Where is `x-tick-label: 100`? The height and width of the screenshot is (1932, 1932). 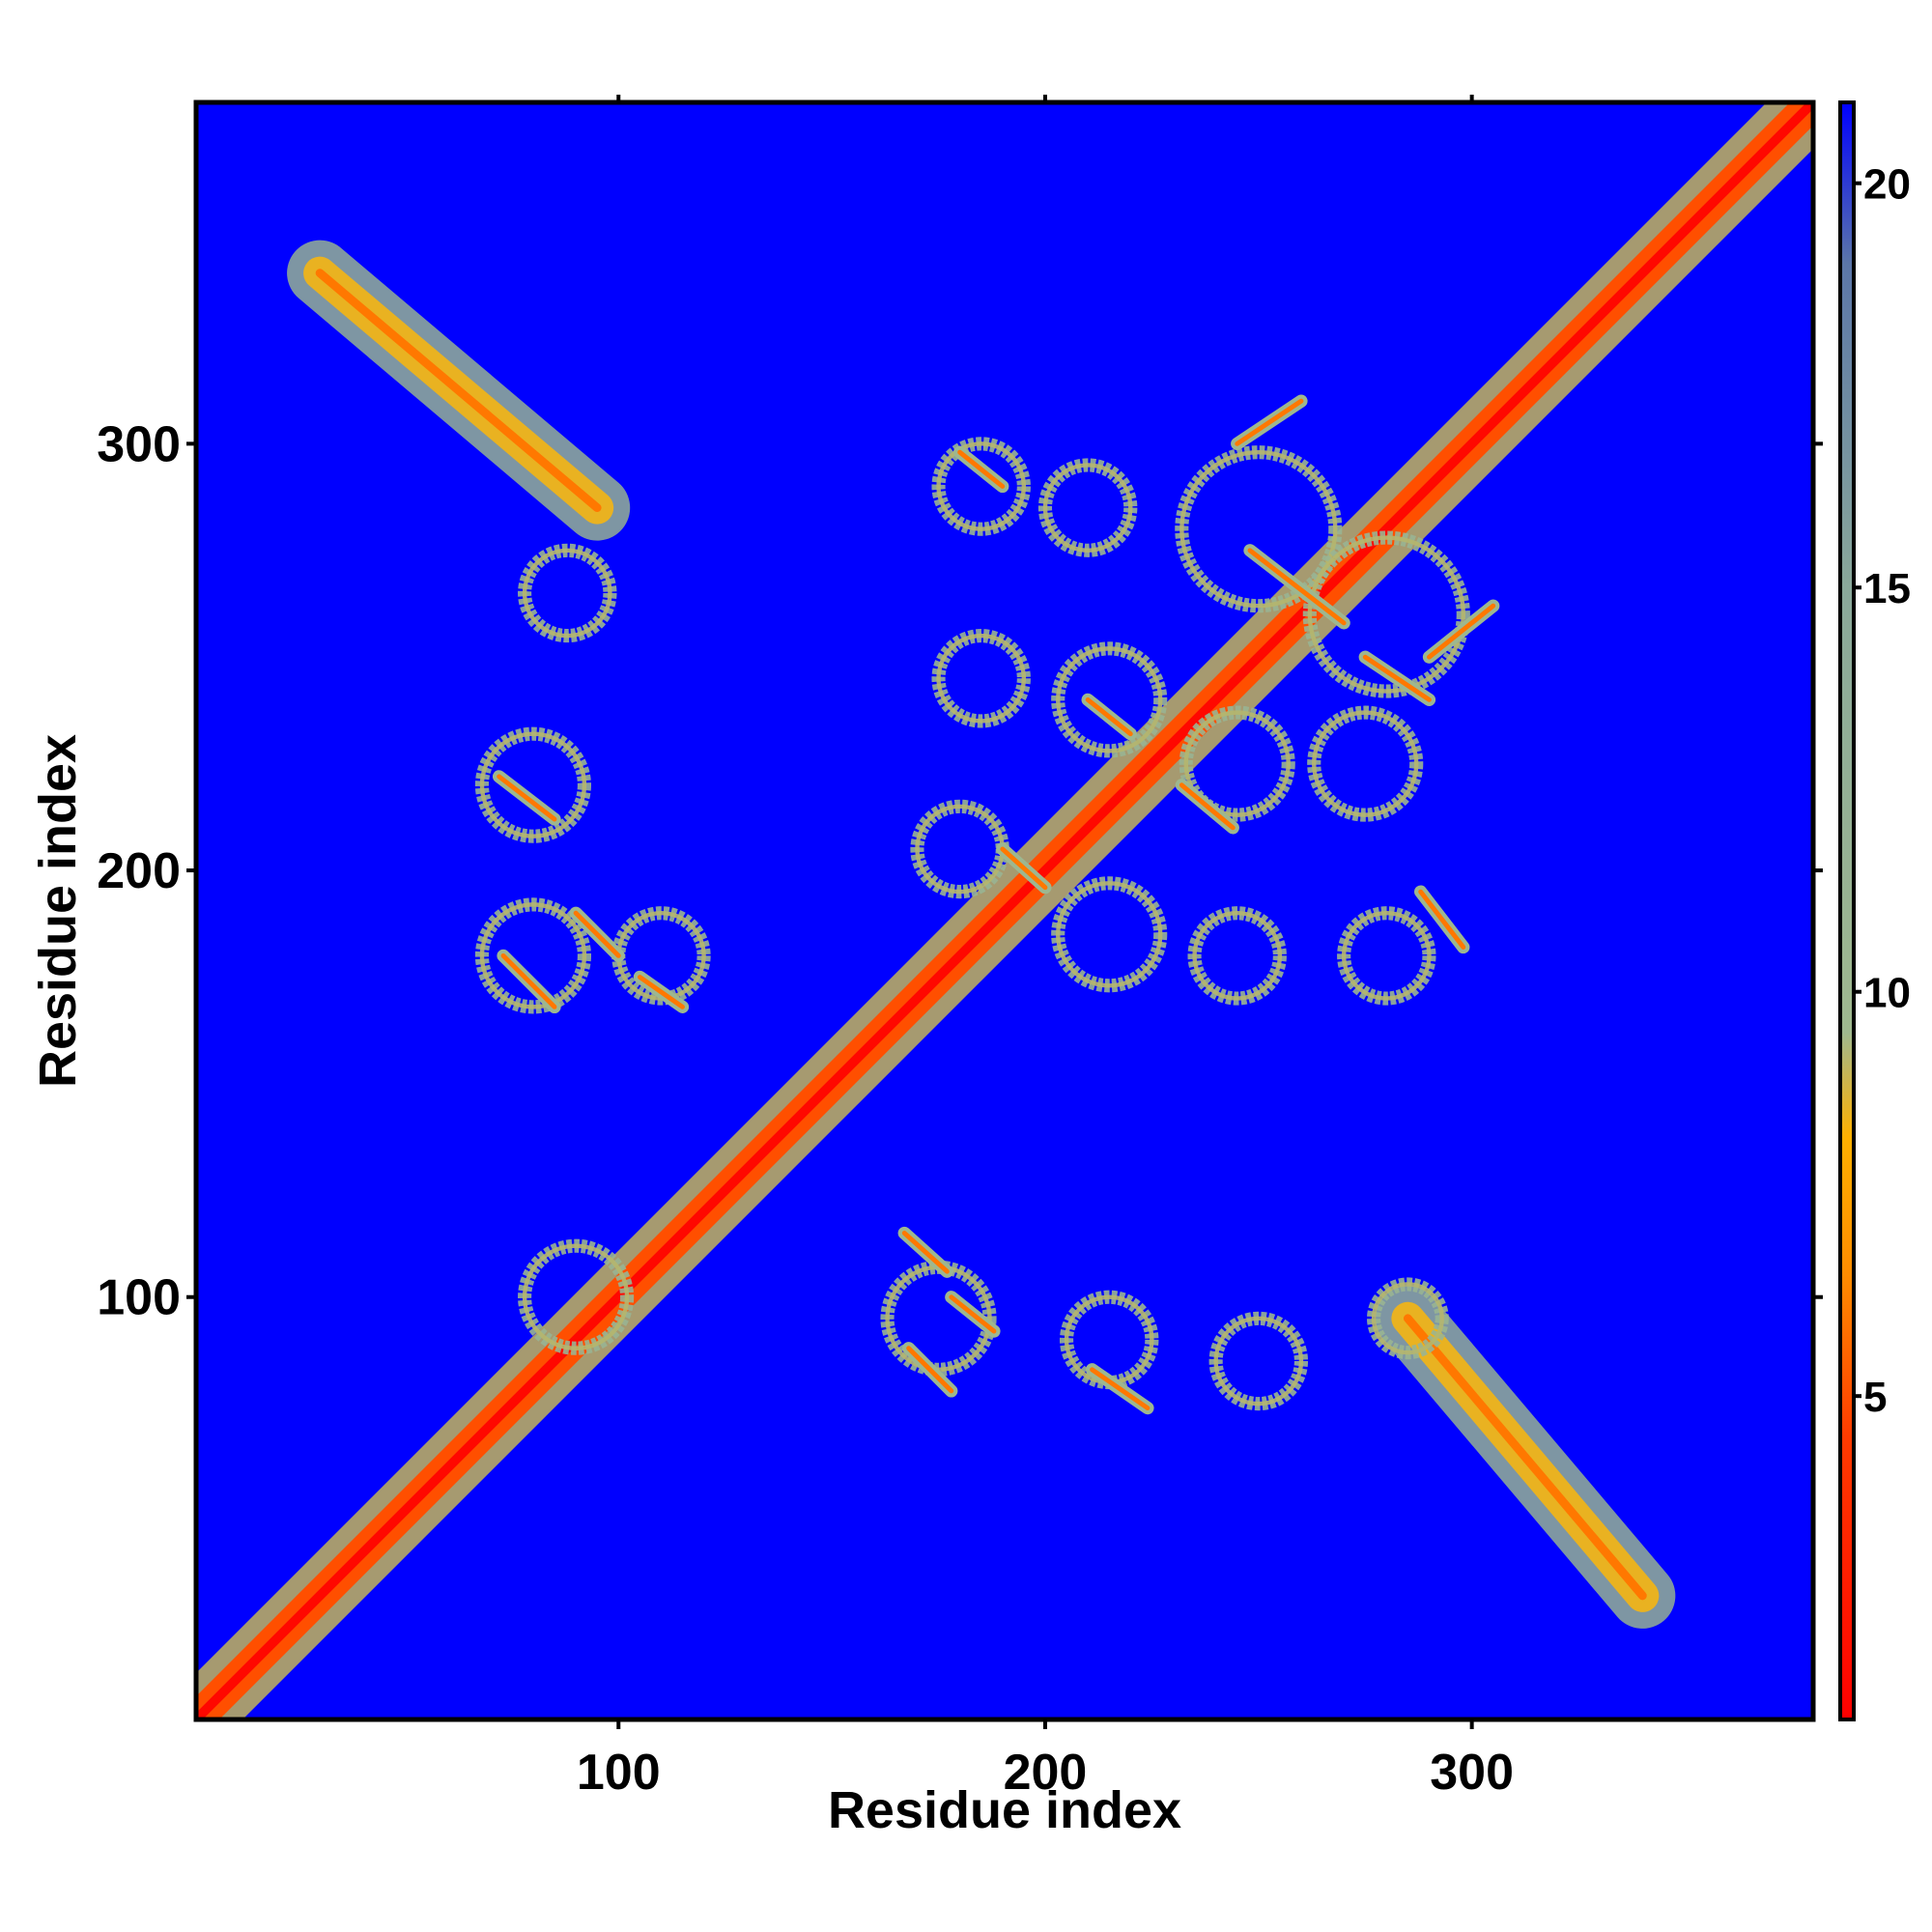
x-tick-label: 100 is located at coordinates (619, 1773).